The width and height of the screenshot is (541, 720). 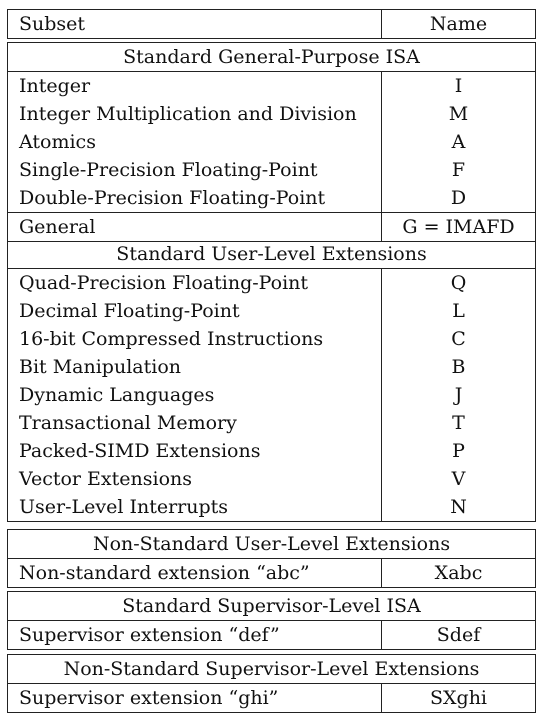 I want to click on table-row: Double-Precision Floating-Point D, so click(x=272, y=198).